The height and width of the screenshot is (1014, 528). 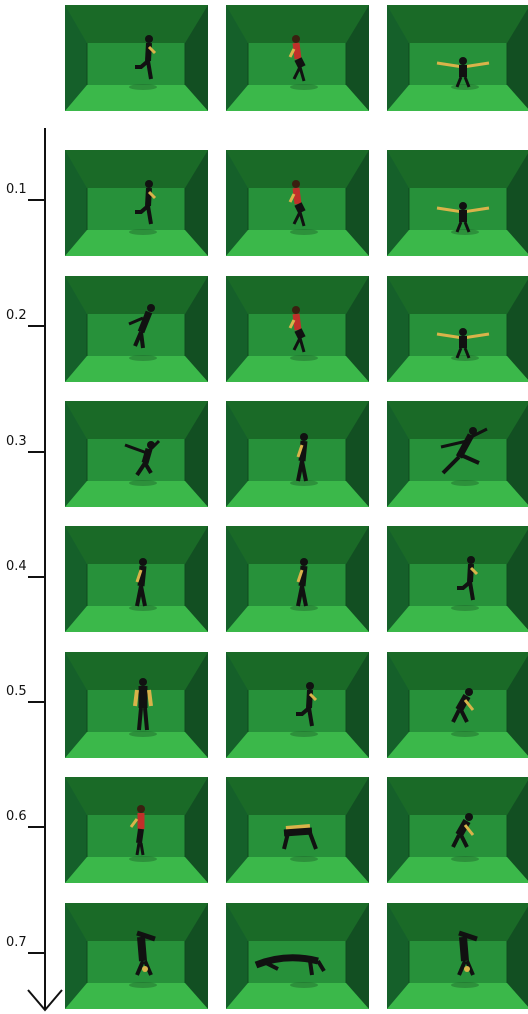 I want to click on threshold-label: 0.7, so click(x=16, y=942).